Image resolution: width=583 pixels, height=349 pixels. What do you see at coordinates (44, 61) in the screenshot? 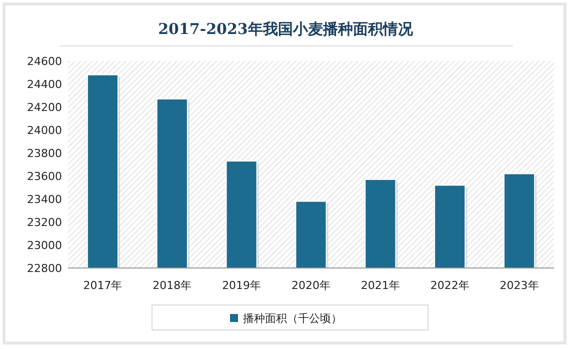
I see `y-tick-label: 24600` at bounding box center [44, 61].